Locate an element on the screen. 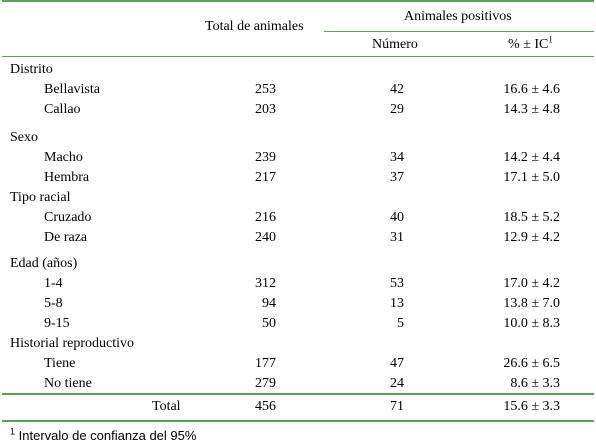 The image size is (596, 447). row-total: 253 is located at coordinates (265, 89).